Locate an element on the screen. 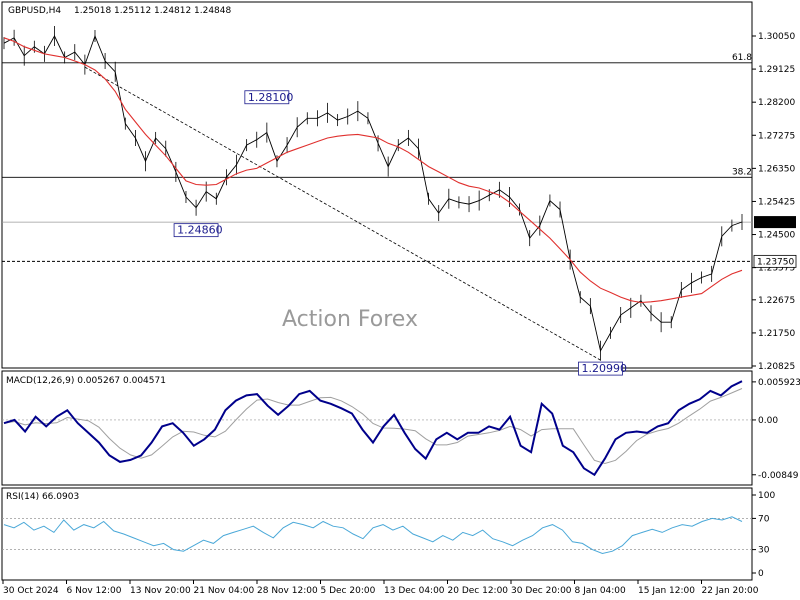 The image size is (800, 600). symbol-label: GBPUSD,H4 is located at coordinates (34, 11).